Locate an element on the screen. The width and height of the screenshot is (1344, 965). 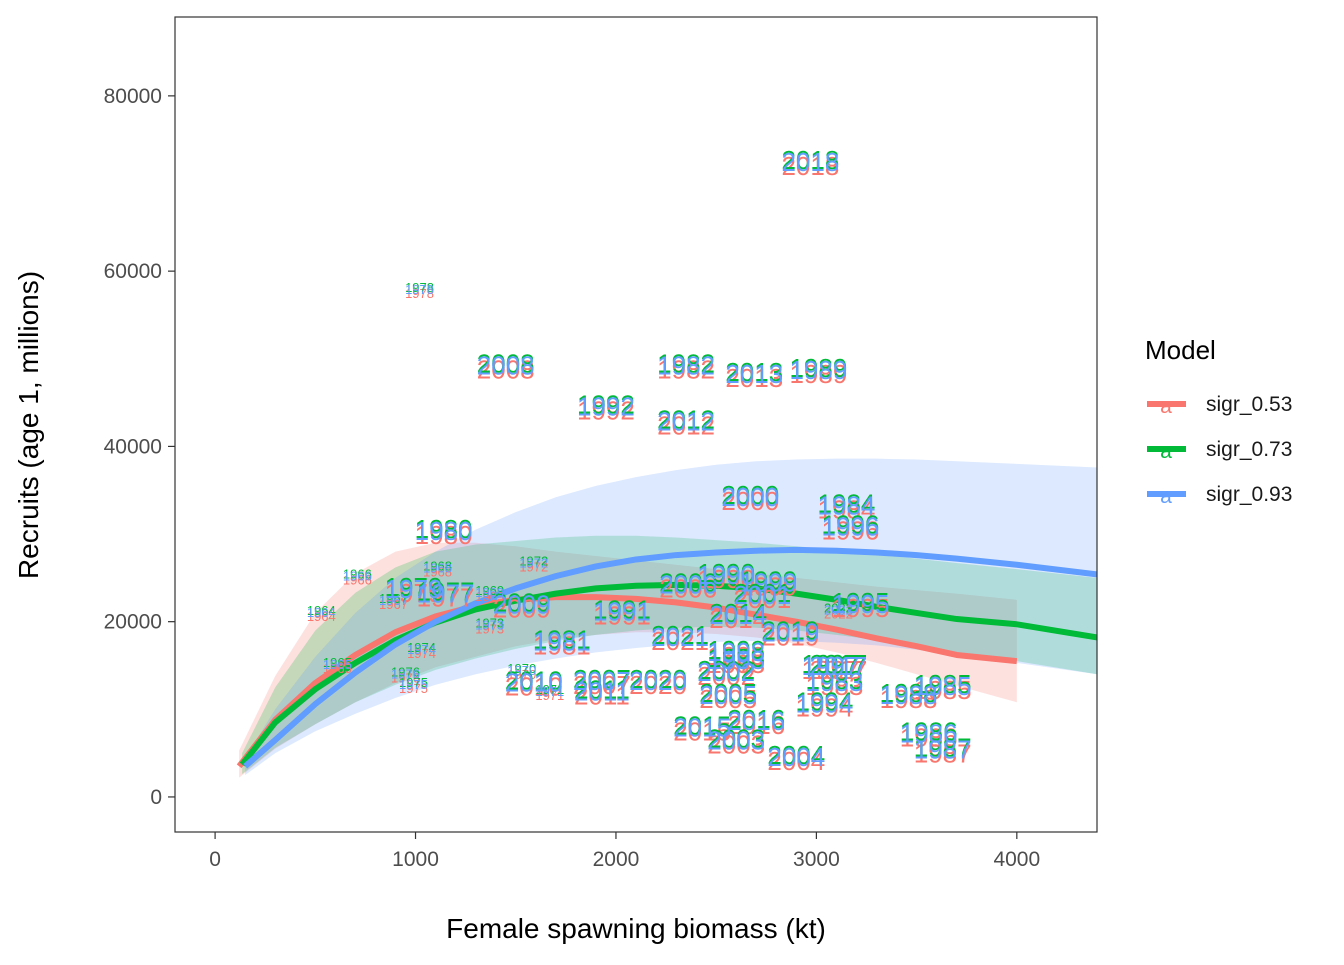
year-label-1982: 1982 is located at coordinates (686, 363).